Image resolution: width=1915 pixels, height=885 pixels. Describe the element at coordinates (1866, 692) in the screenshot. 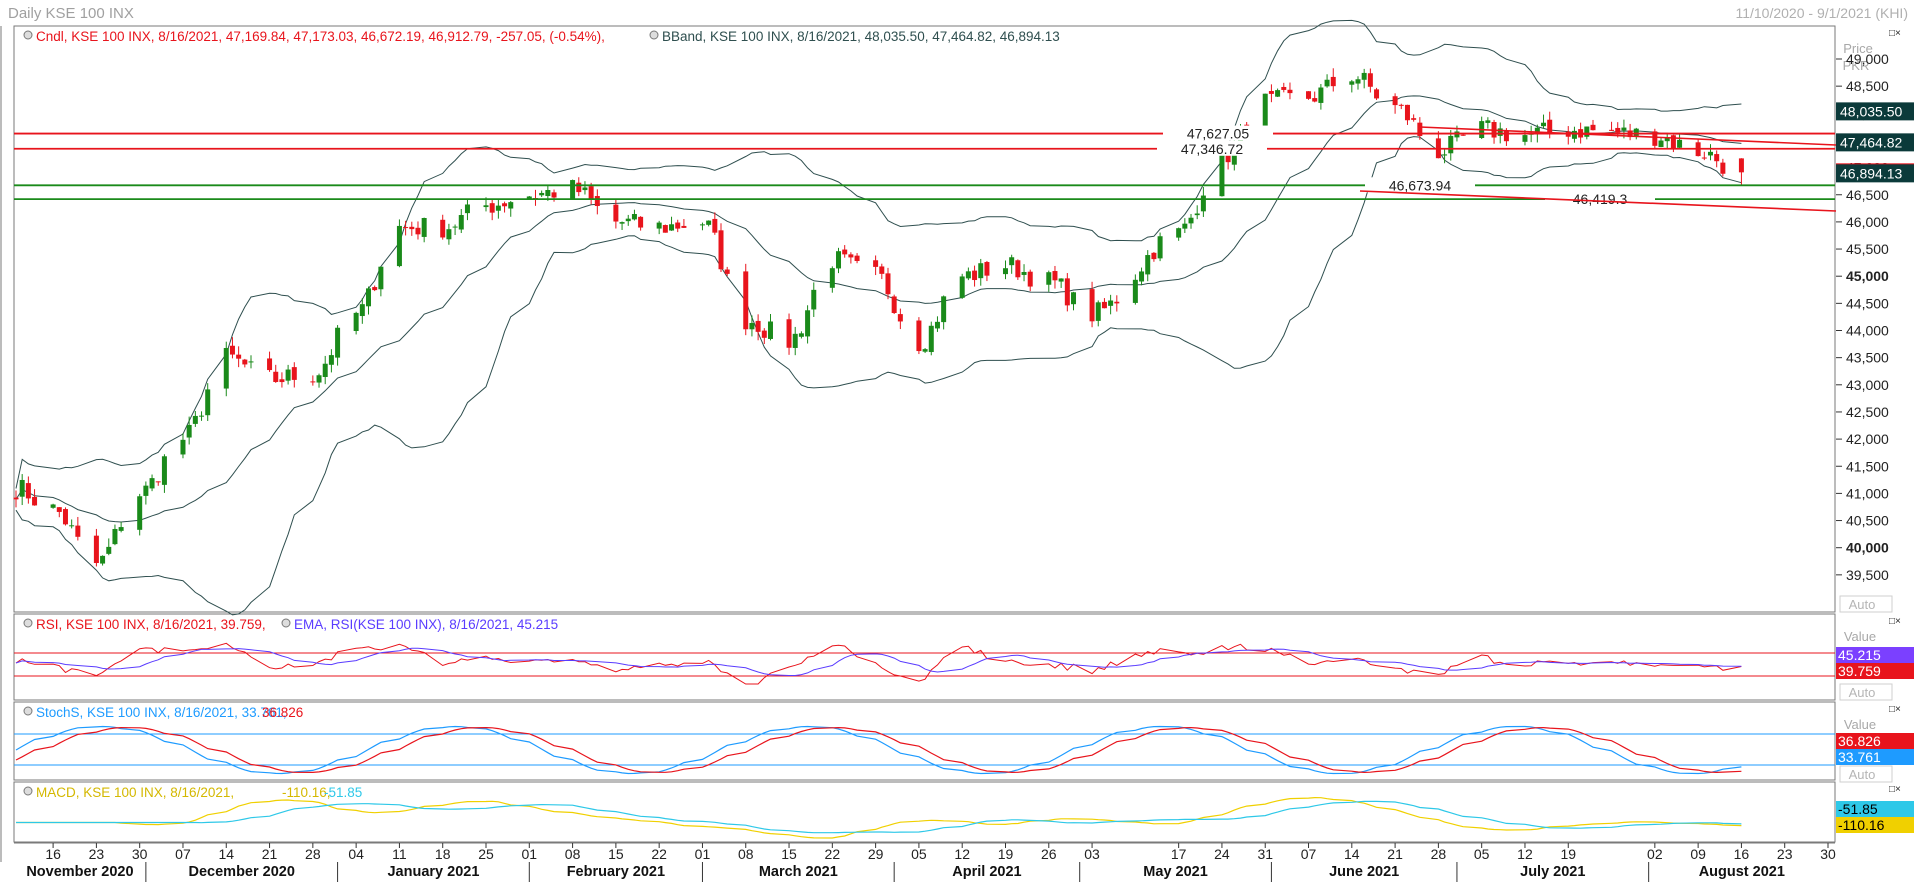

I see `rsi-auto-button: Auto` at that location.